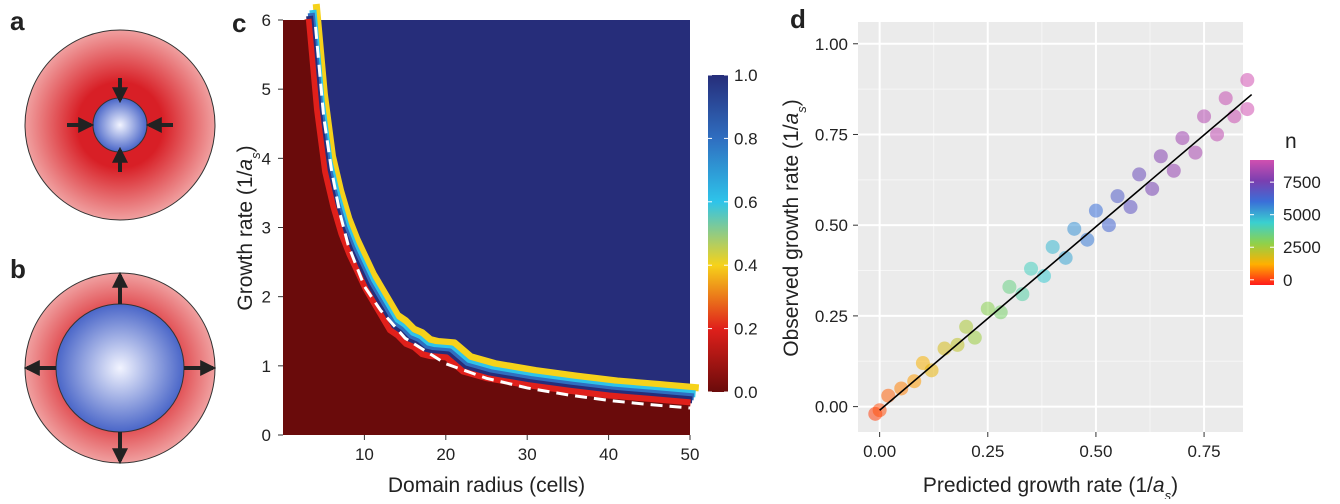 The width and height of the screenshot is (1340, 504). I want to click on axis-label: Observed growth rate (1/as), so click(794, 227).